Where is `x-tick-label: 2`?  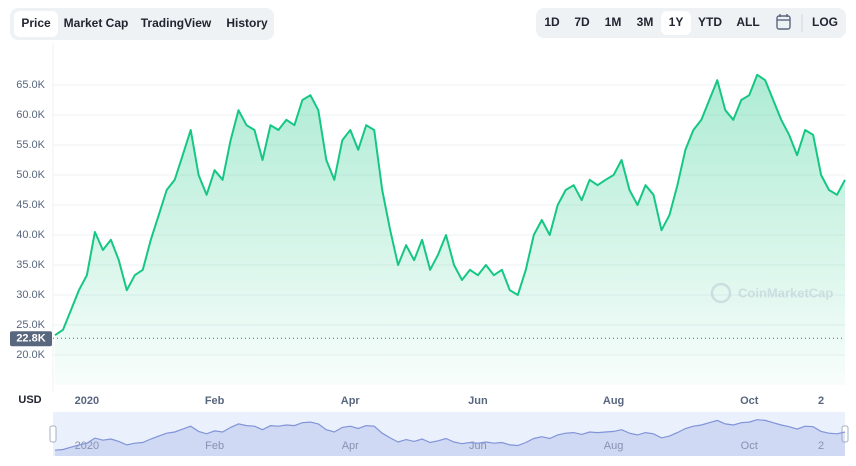 x-tick-label: 2 is located at coordinates (821, 401).